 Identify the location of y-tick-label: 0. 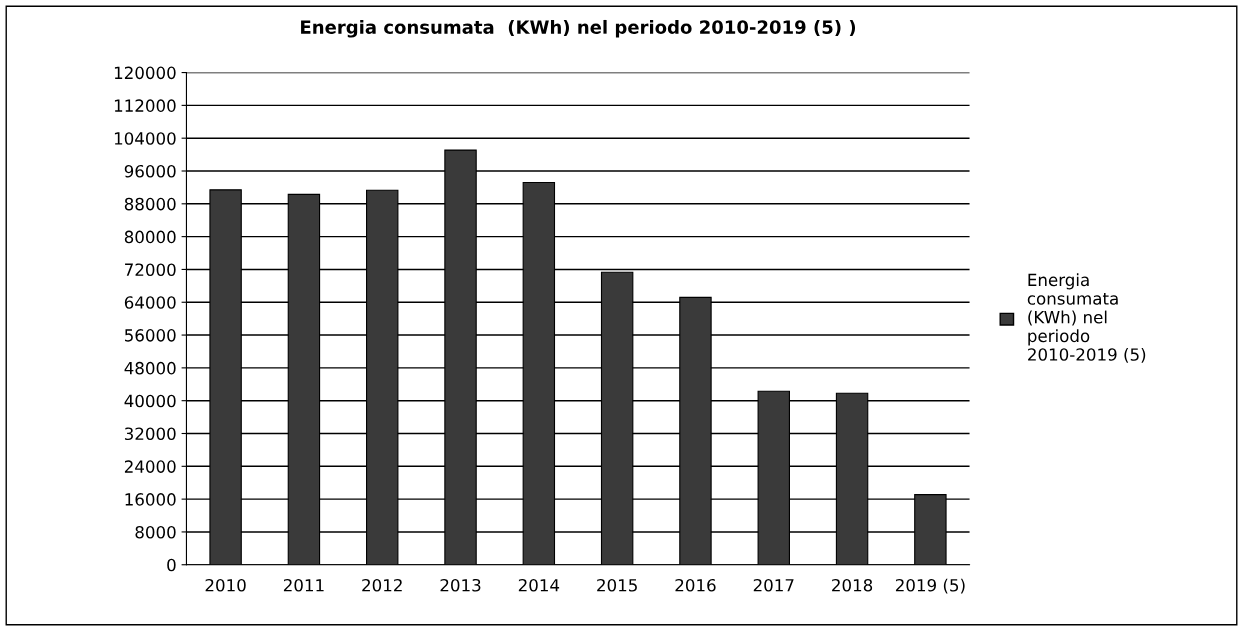
(171, 565).